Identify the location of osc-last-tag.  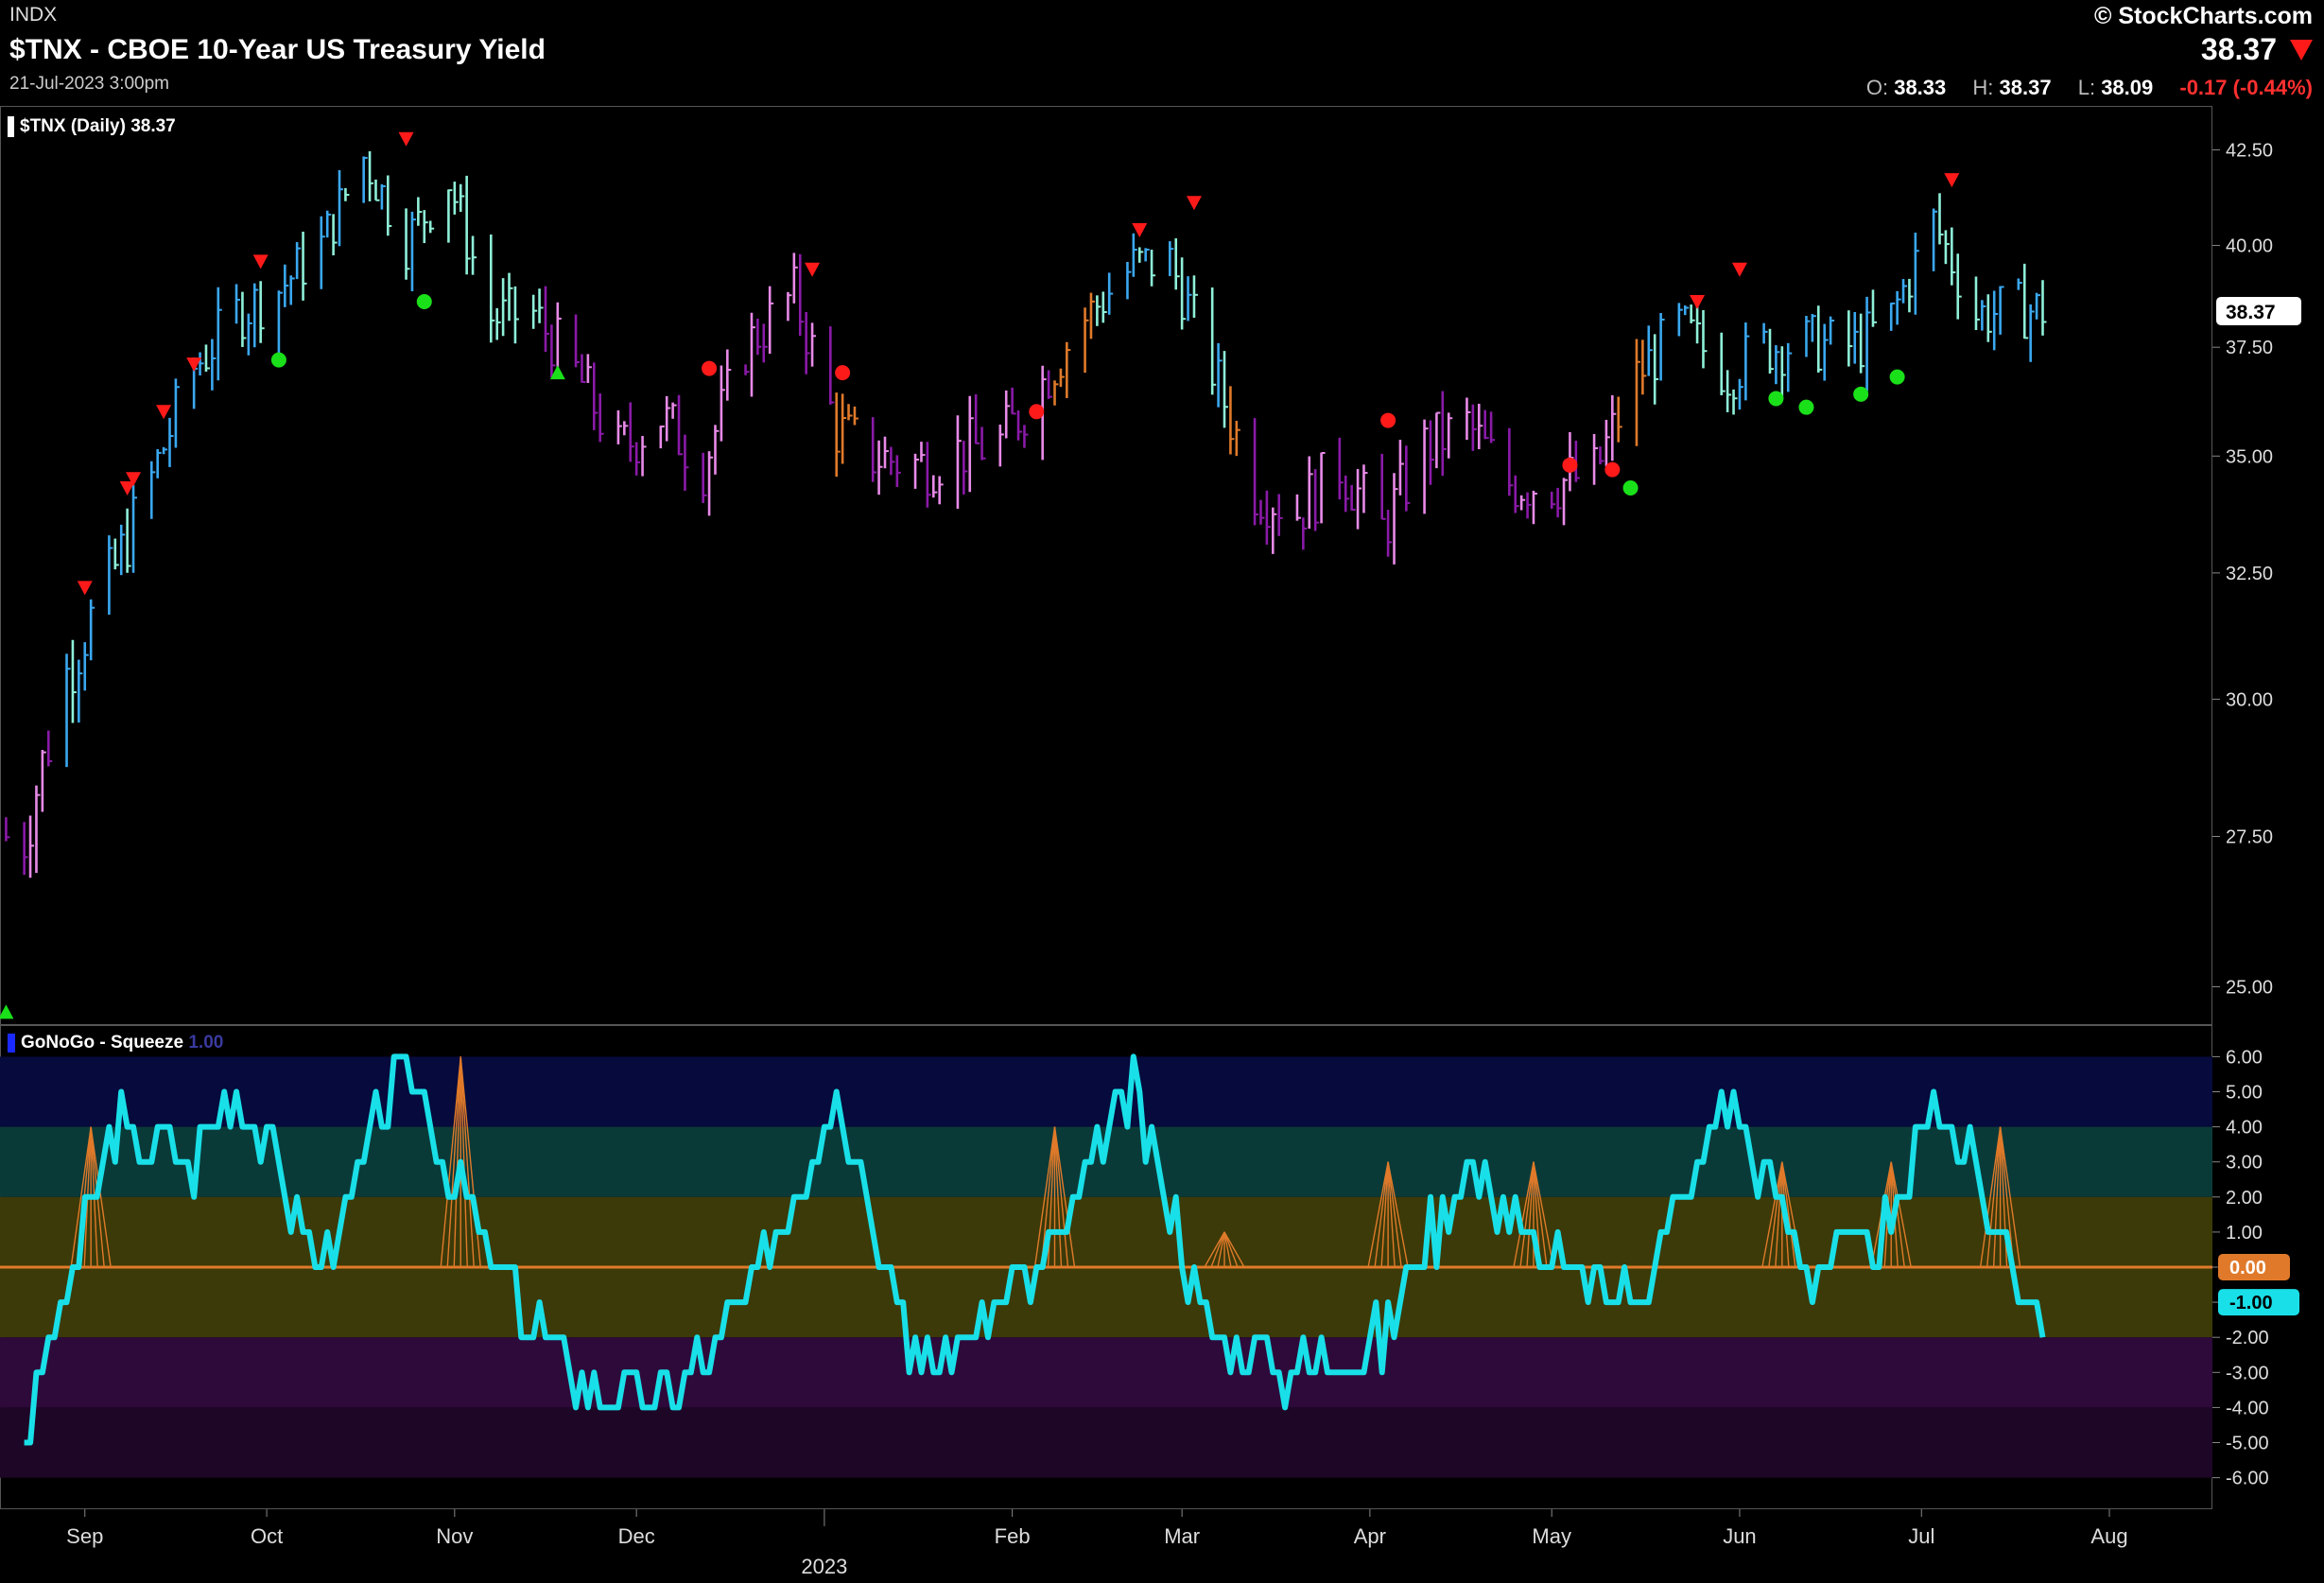
(2258, 1302).